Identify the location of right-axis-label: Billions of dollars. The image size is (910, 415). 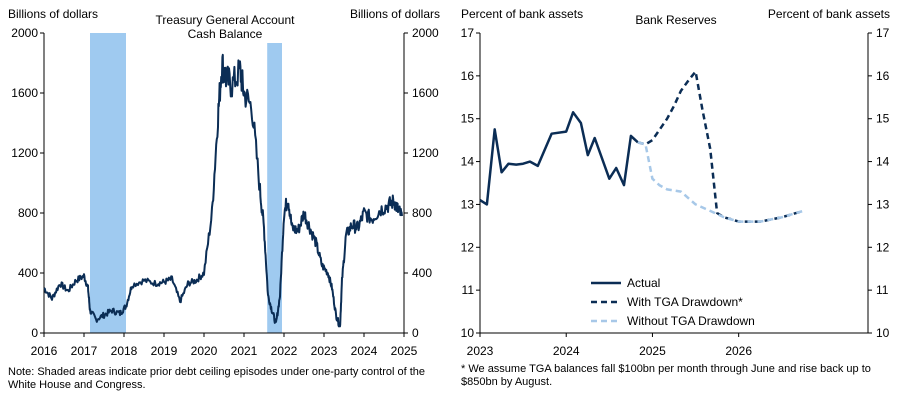
(395, 14).